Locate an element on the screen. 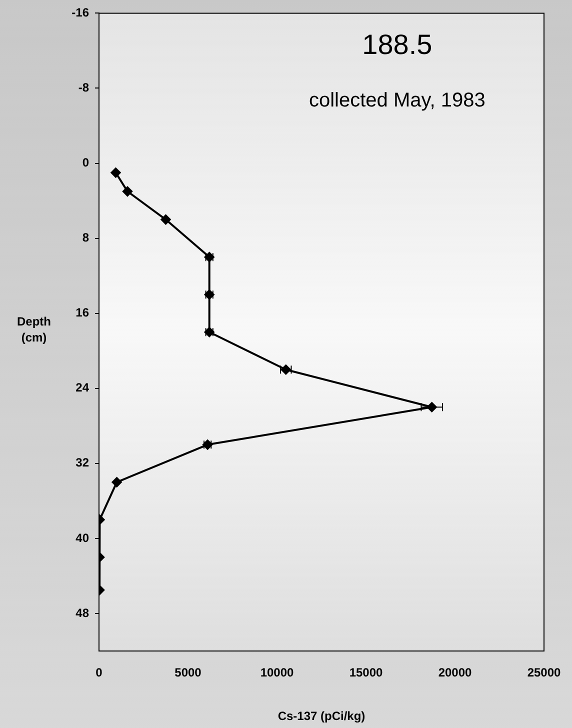 The image size is (572, 728). y-tick-label: -8 is located at coordinates (84, 87).